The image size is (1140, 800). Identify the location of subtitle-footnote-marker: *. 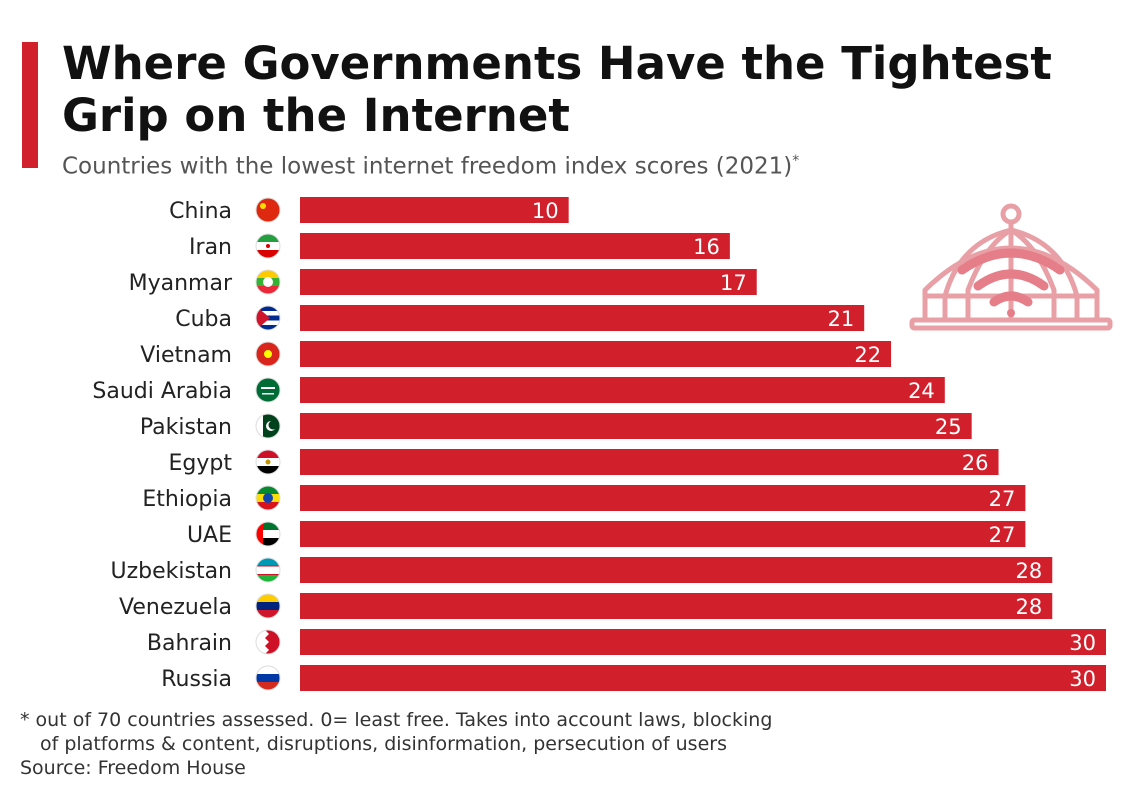
(796, 161).